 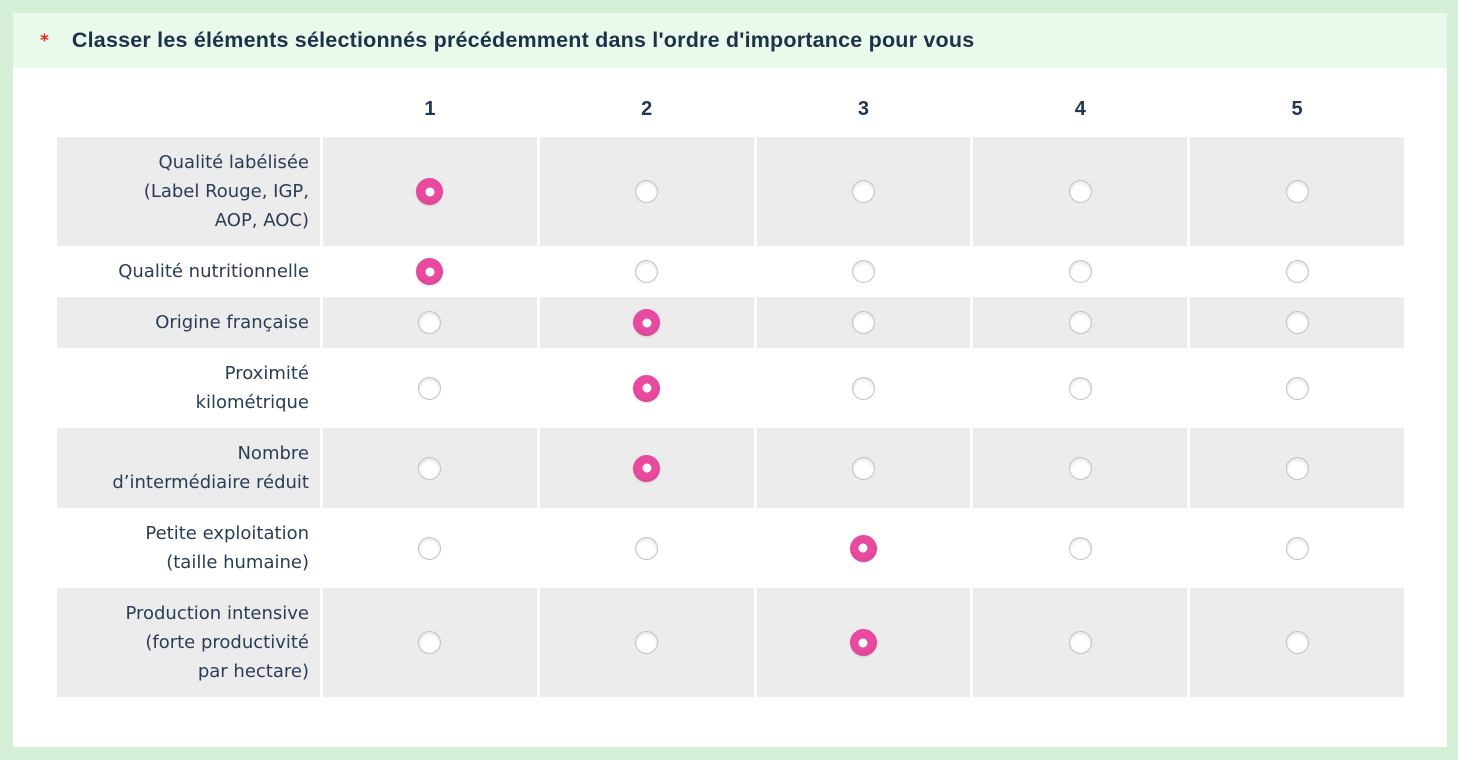 I want to click on radio-row4-col1, so click(x=430, y=388).